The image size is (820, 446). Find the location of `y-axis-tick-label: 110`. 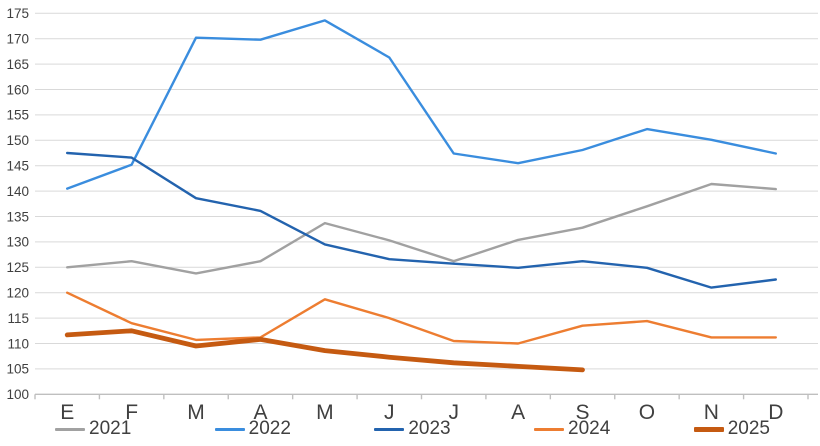

y-axis-tick-label: 110 is located at coordinates (18, 343).